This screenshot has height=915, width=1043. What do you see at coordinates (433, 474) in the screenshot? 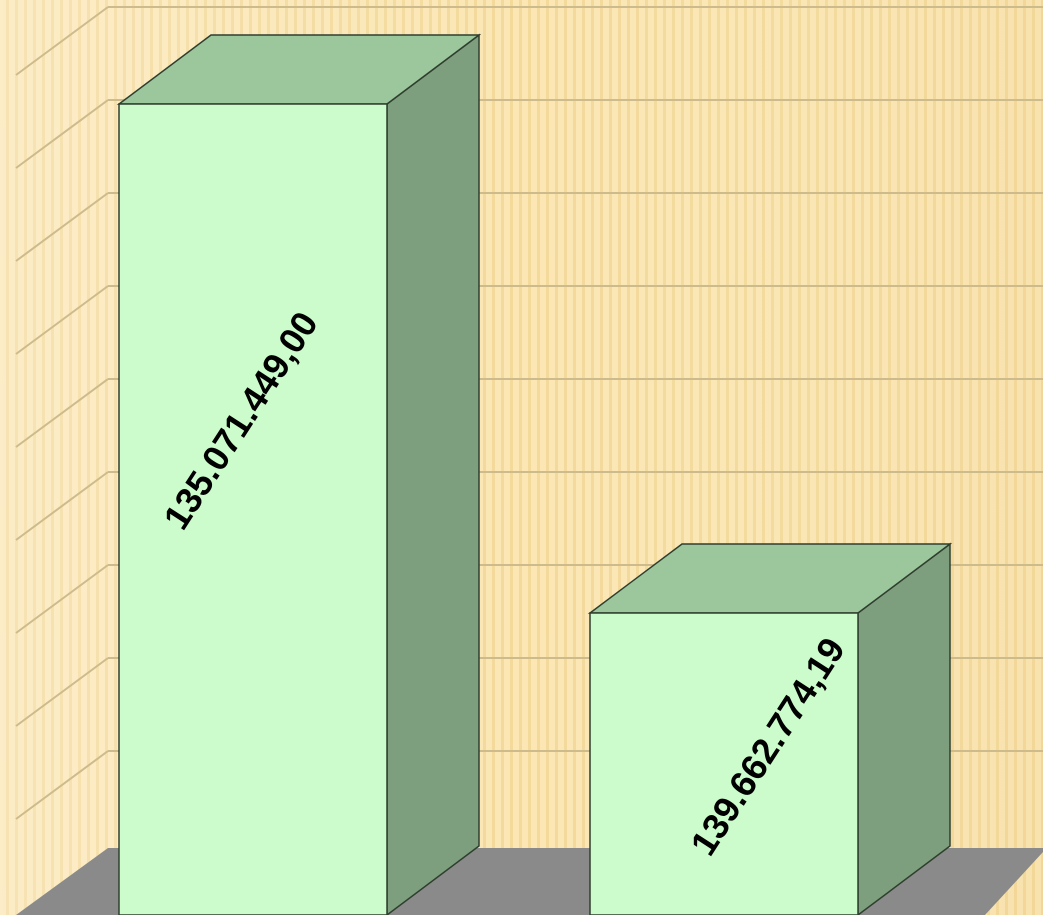
I see `bar-side-face` at bounding box center [433, 474].